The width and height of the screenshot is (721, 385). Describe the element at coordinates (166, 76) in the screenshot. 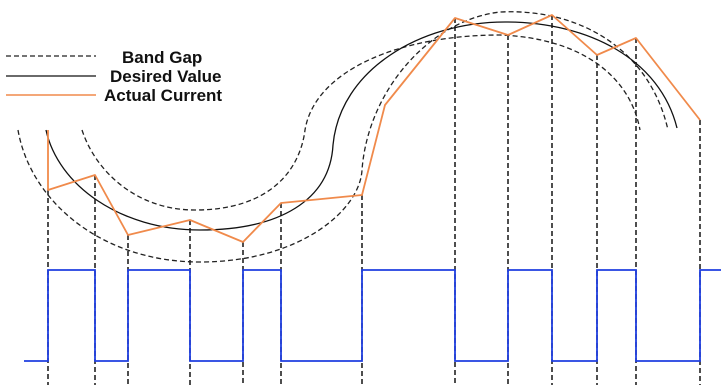

I see `legend-label-desired-value: Desired Value` at that location.